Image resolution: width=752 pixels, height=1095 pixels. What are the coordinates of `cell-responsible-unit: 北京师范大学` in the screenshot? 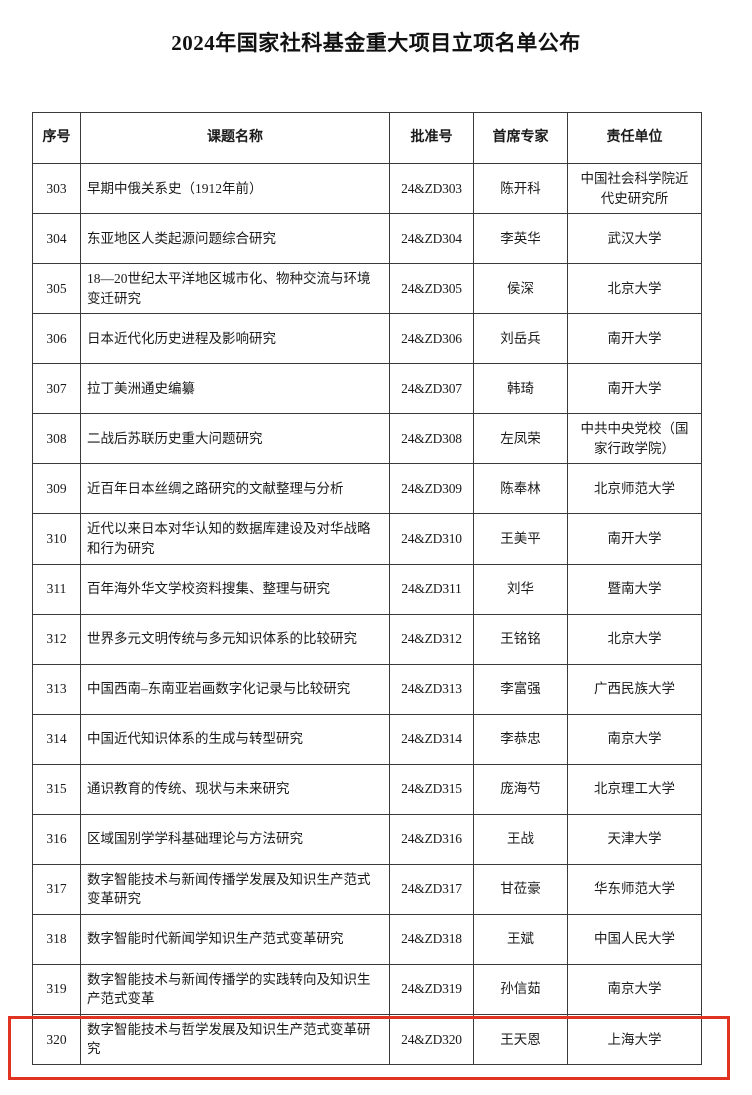 It's located at (634, 489).